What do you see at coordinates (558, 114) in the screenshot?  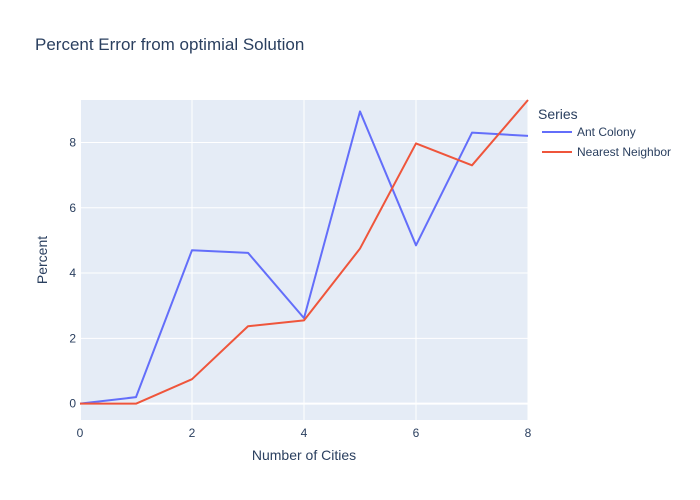 I see `legend-title: Series` at bounding box center [558, 114].